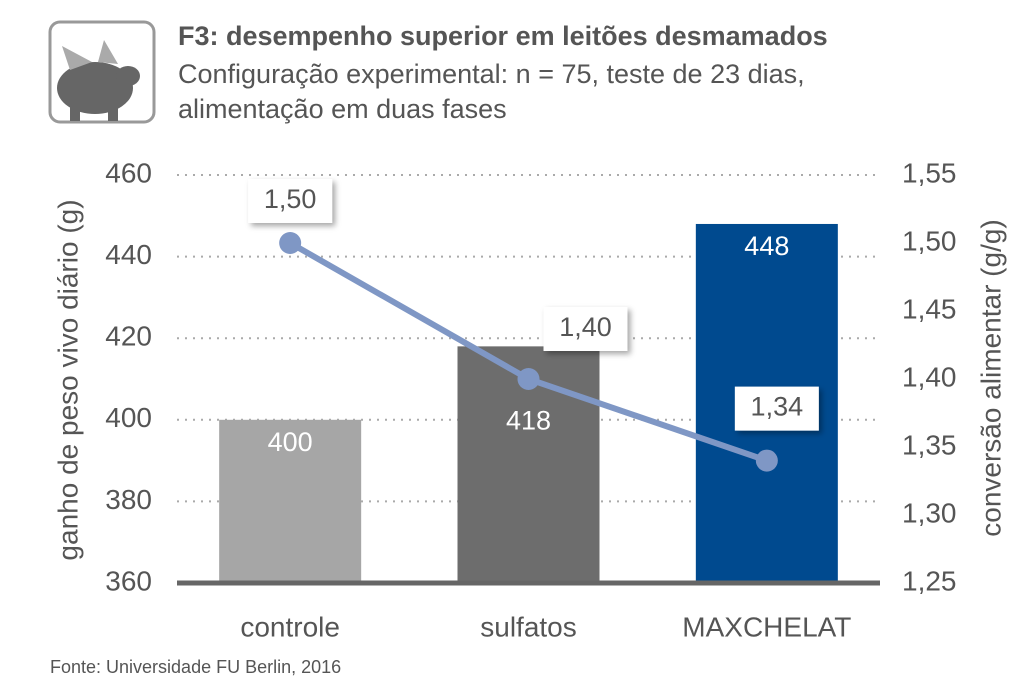  What do you see at coordinates (528, 626) in the screenshot?
I see `x-tick-label: sulfatos` at bounding box center [528, 626].